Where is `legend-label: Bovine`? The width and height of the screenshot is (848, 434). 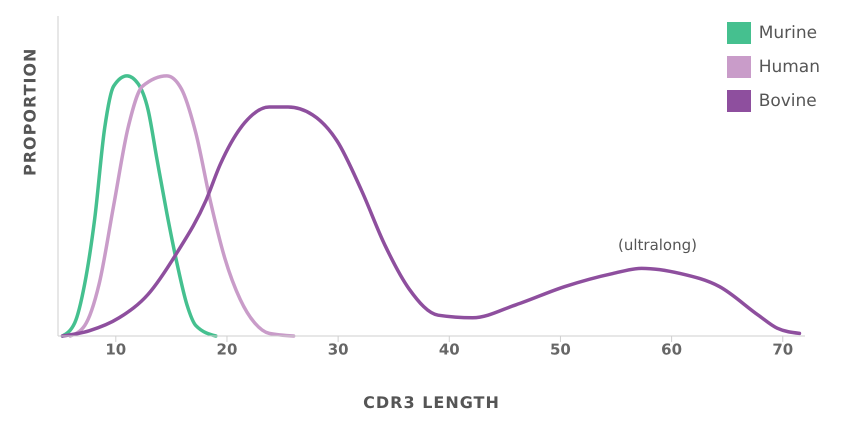
legend-label: Bovine is located at coordinates (787, 101).